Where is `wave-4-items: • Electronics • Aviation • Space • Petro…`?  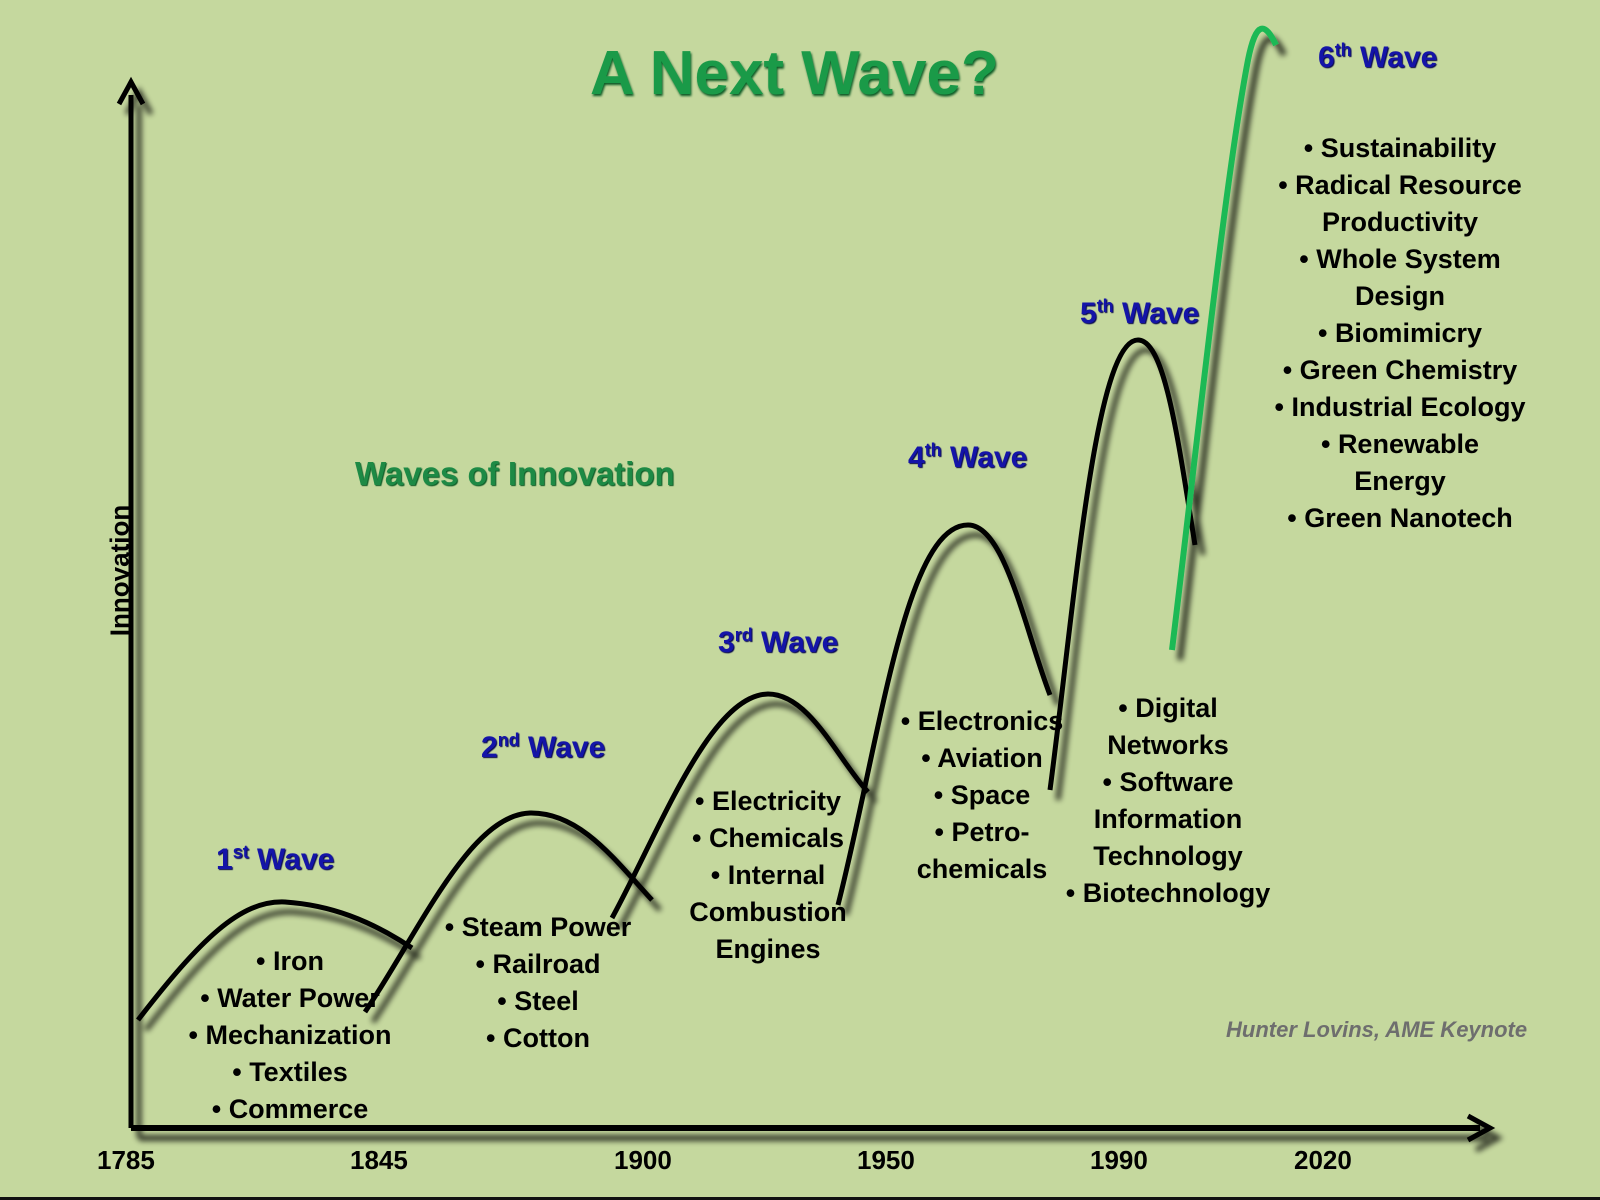 wave-4-items: • Electronics • Aviation • Space • Petro… is located at coordinates (982, 795).